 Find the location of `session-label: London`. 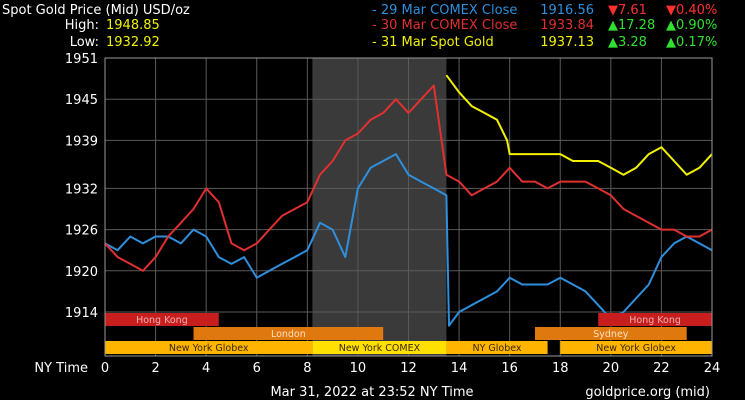

session-label: London is located at coordinates (288, 334).